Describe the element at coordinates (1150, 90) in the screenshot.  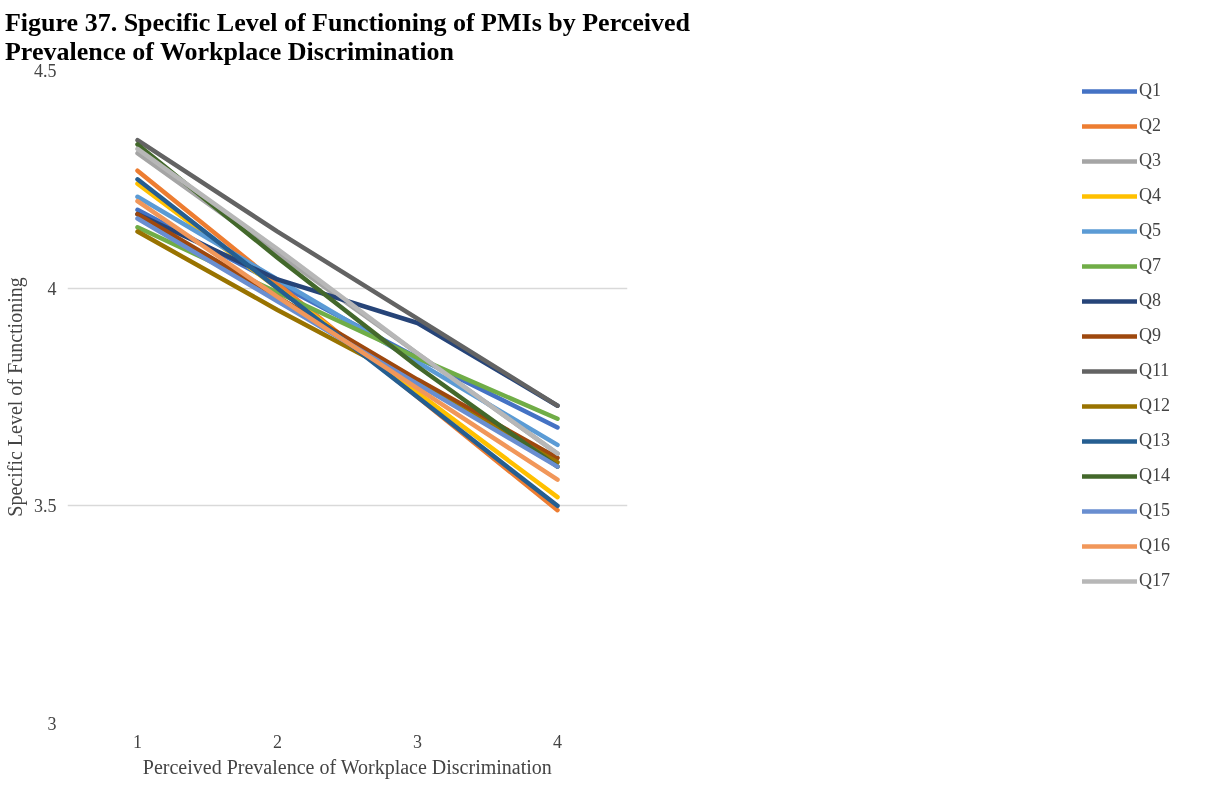
I see `legend-label: Q1` at that location.